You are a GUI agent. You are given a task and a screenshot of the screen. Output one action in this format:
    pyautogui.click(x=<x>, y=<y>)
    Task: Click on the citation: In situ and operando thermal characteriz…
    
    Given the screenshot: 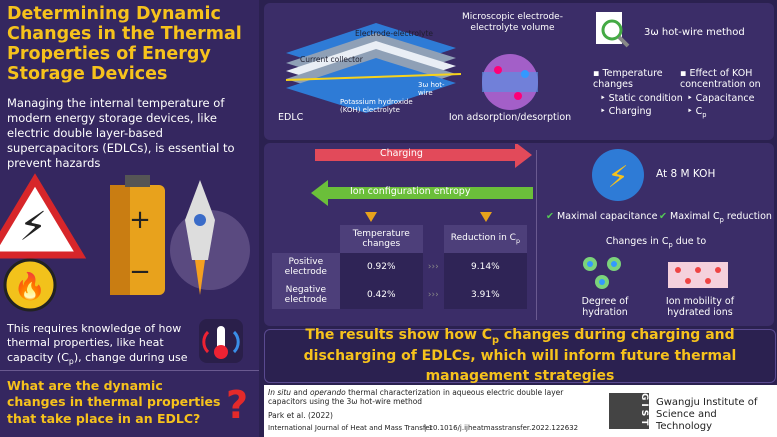 What is the action you would take?
    pyautogui.click(x=433, y=397)
    